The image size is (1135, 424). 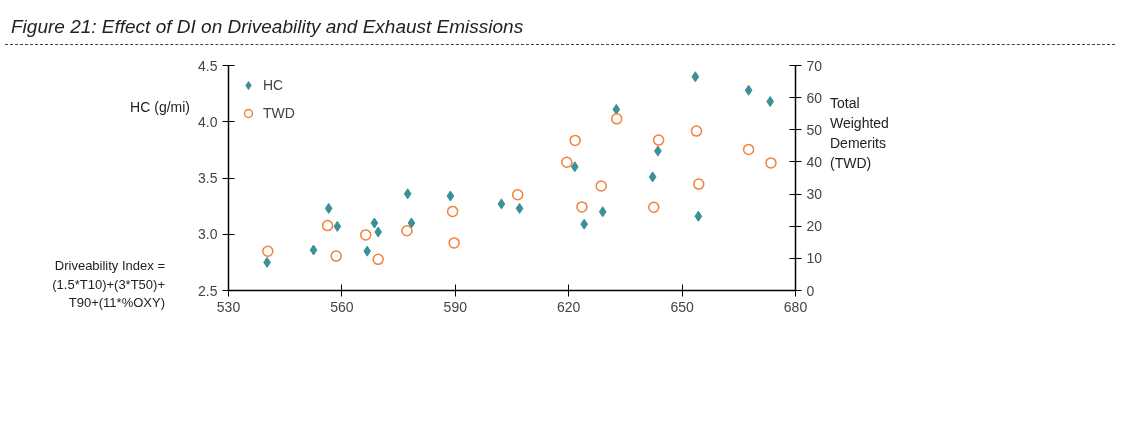 What do you see at coordinates (208, 65) in the screenshot?
I see `y-tick-label: 4.5` at bounding box center [208, 65].